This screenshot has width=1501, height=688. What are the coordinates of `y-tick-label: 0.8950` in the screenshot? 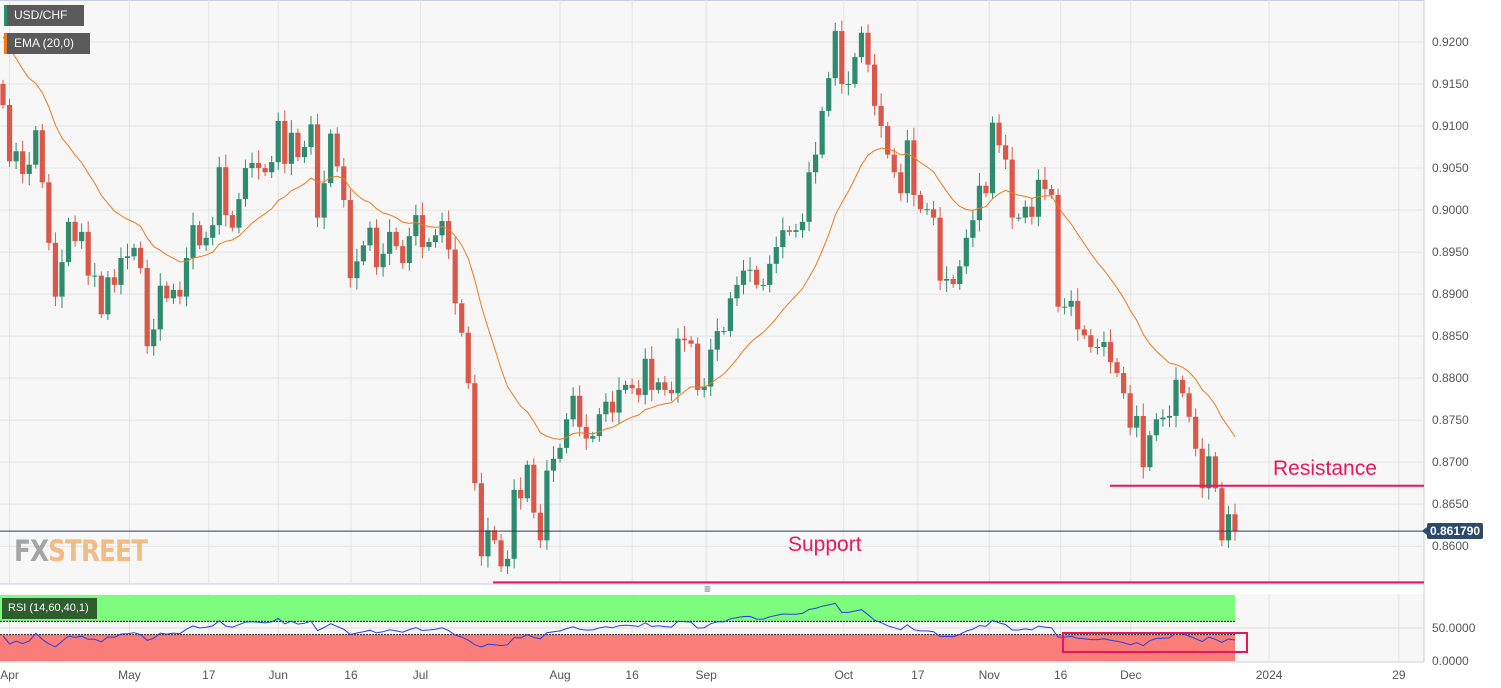 It's located at (1450, 252).